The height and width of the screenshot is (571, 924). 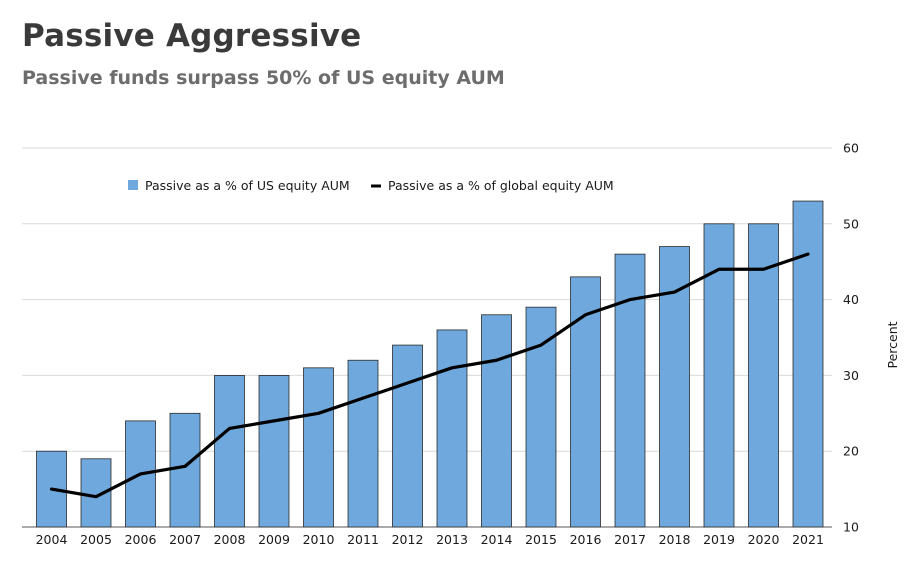 What do you see at coordinates (274, 539) in the screenshot?
I see `x-tick-label: 2009` at bounding box center [274, 539].